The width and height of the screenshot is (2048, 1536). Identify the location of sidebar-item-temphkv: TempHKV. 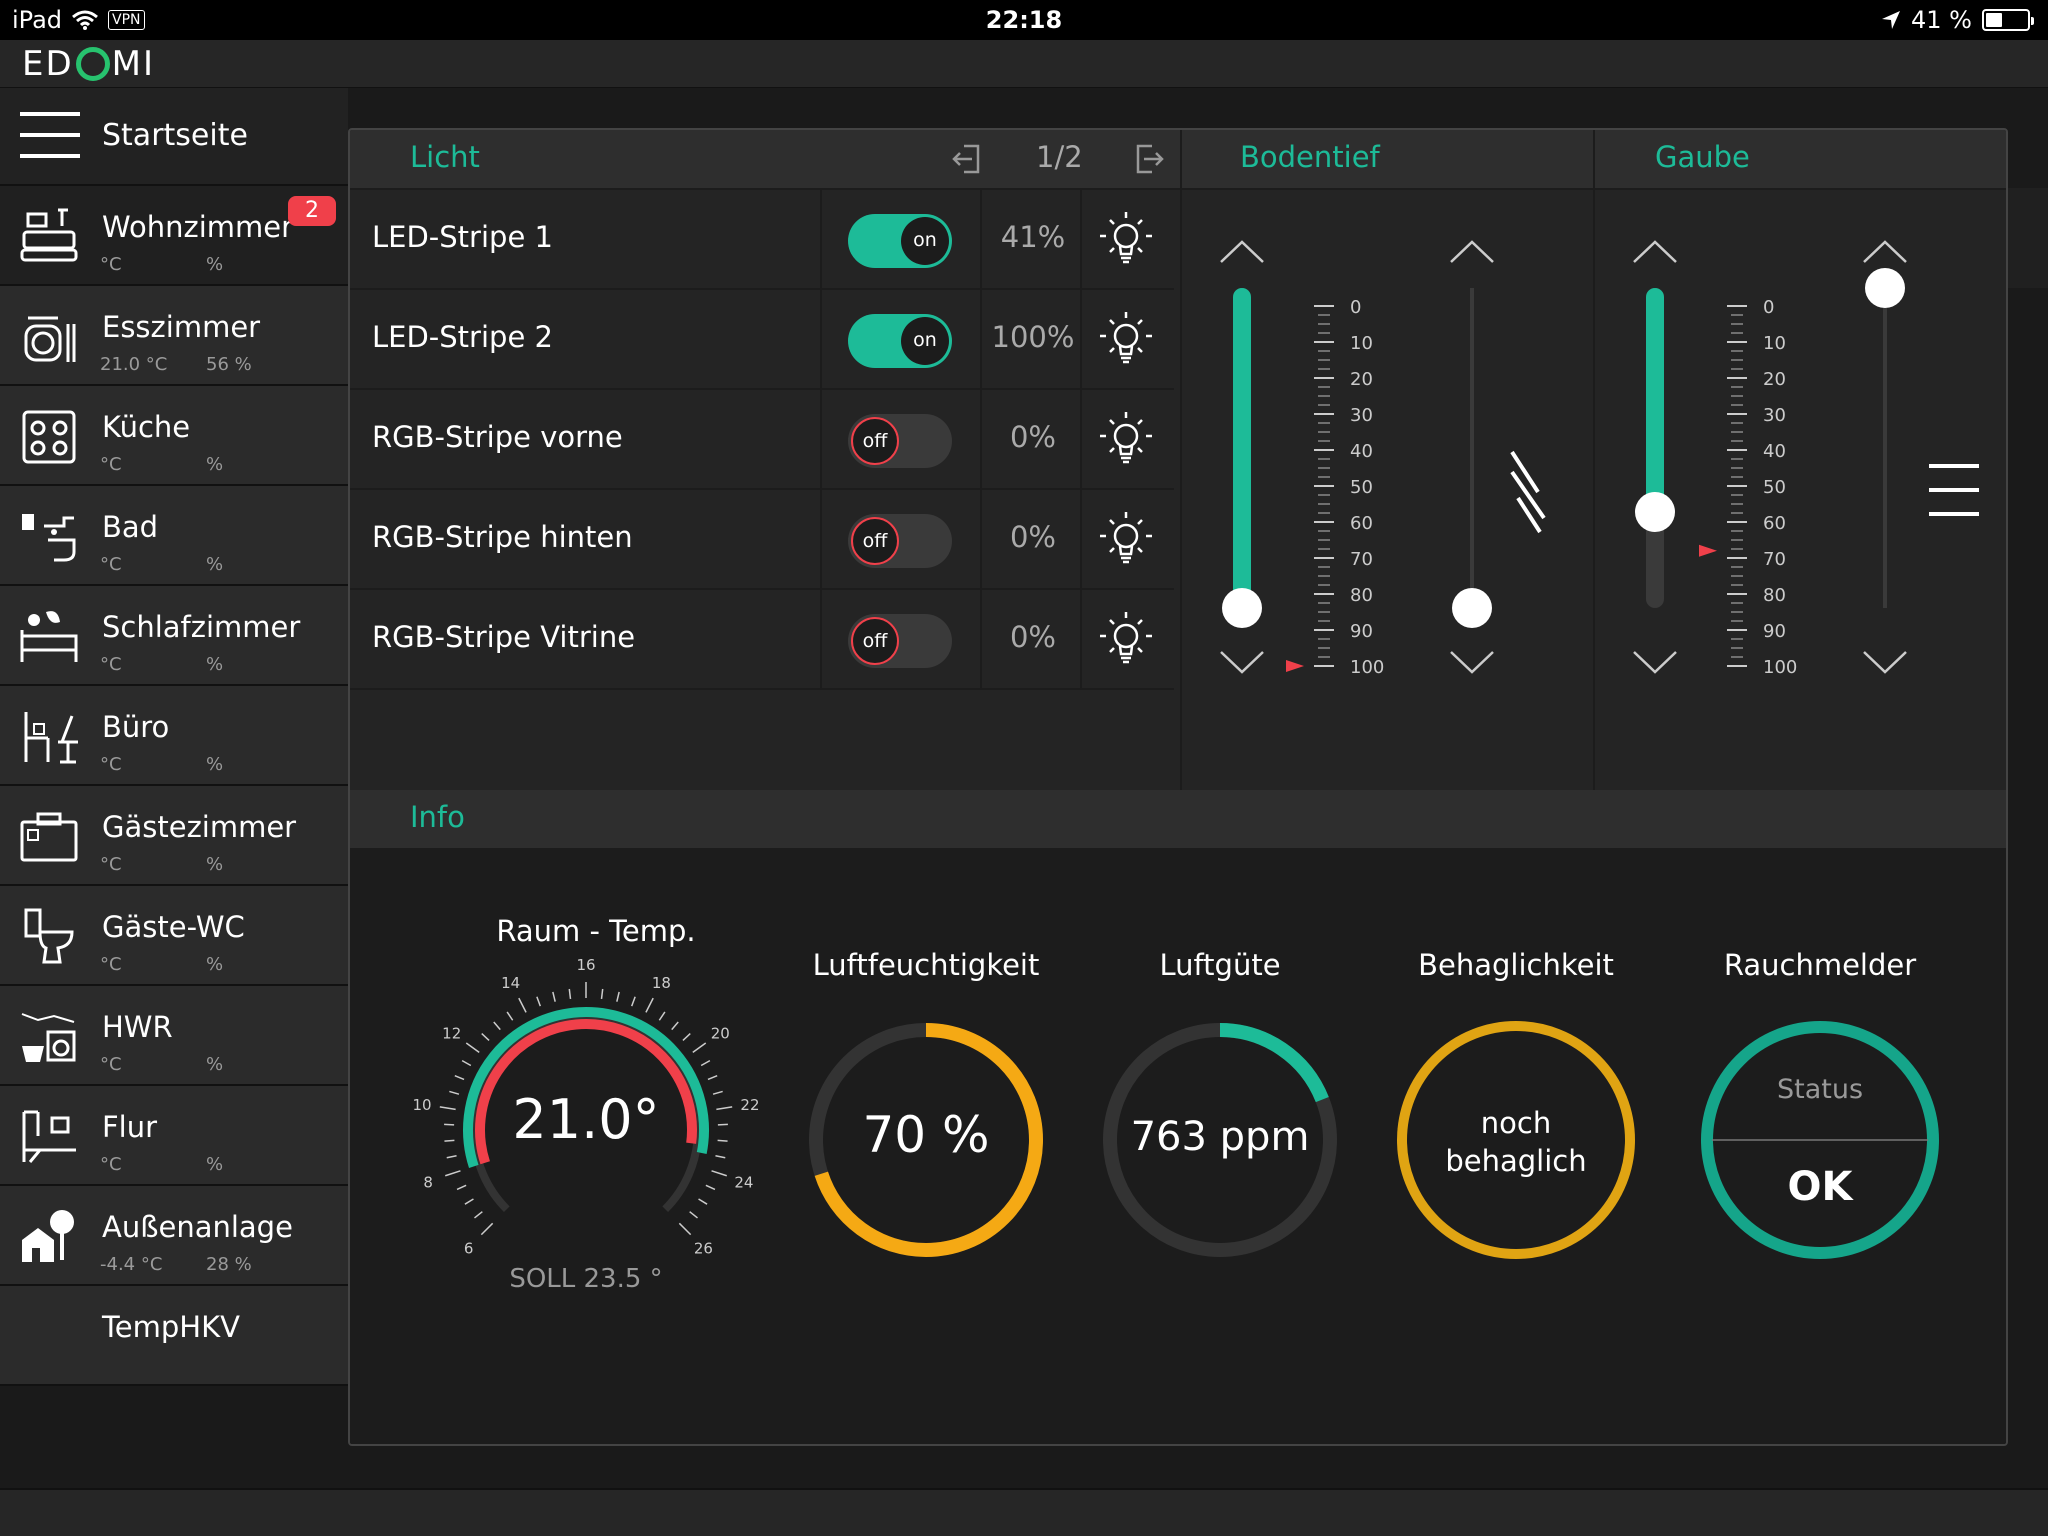
(174, 1336).